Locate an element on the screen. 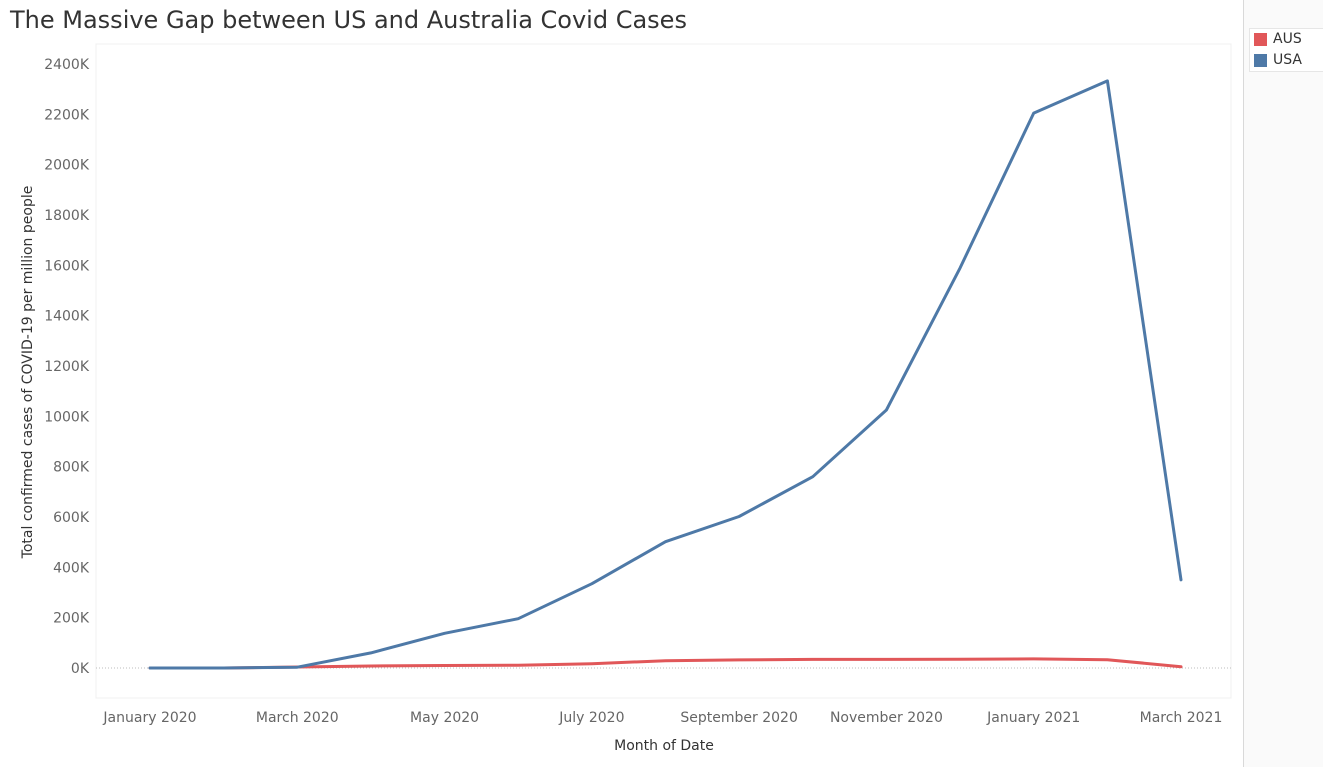 Image resolution: width=1323 pixels, height=767 pixels. legend-item-usa: USA is located at coordinates (1278, 60).